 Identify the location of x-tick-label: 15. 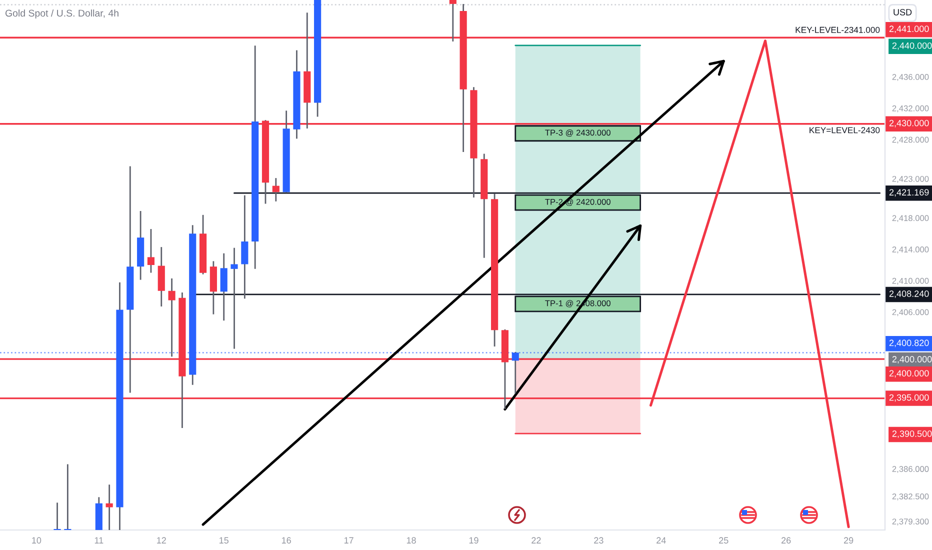
(224, 540).